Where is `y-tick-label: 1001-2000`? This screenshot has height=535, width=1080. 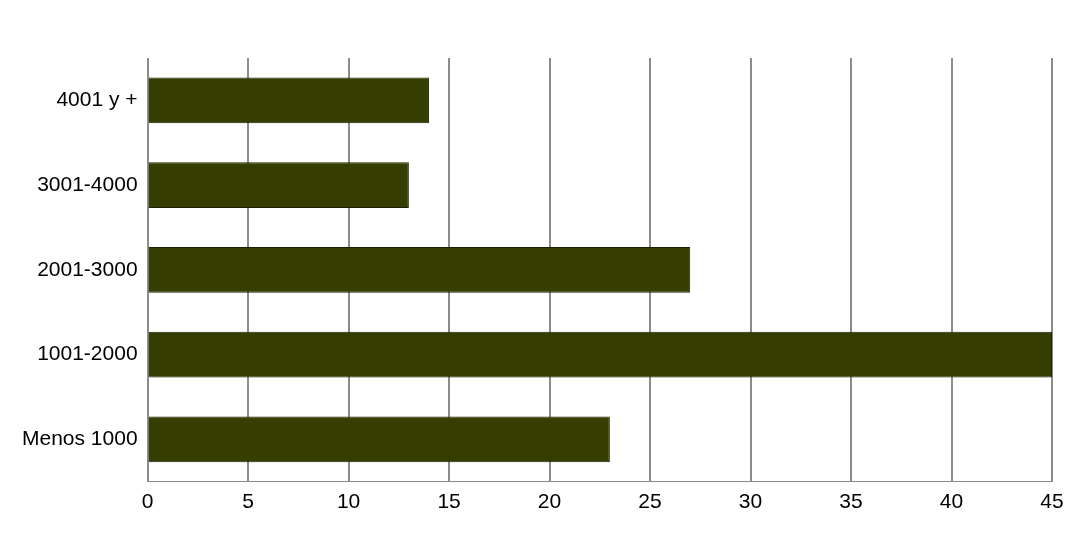 y-tick-label: 1001-2000 is located at coordinates (87, 353).